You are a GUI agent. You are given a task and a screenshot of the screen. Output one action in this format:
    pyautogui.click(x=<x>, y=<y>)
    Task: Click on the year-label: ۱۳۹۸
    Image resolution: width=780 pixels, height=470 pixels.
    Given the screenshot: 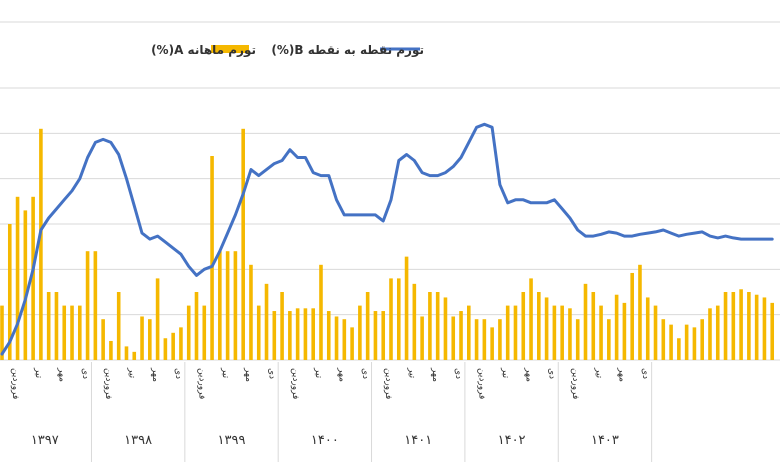 What is the action you would take?
    pyautogui.click(x=138, y=440)
    